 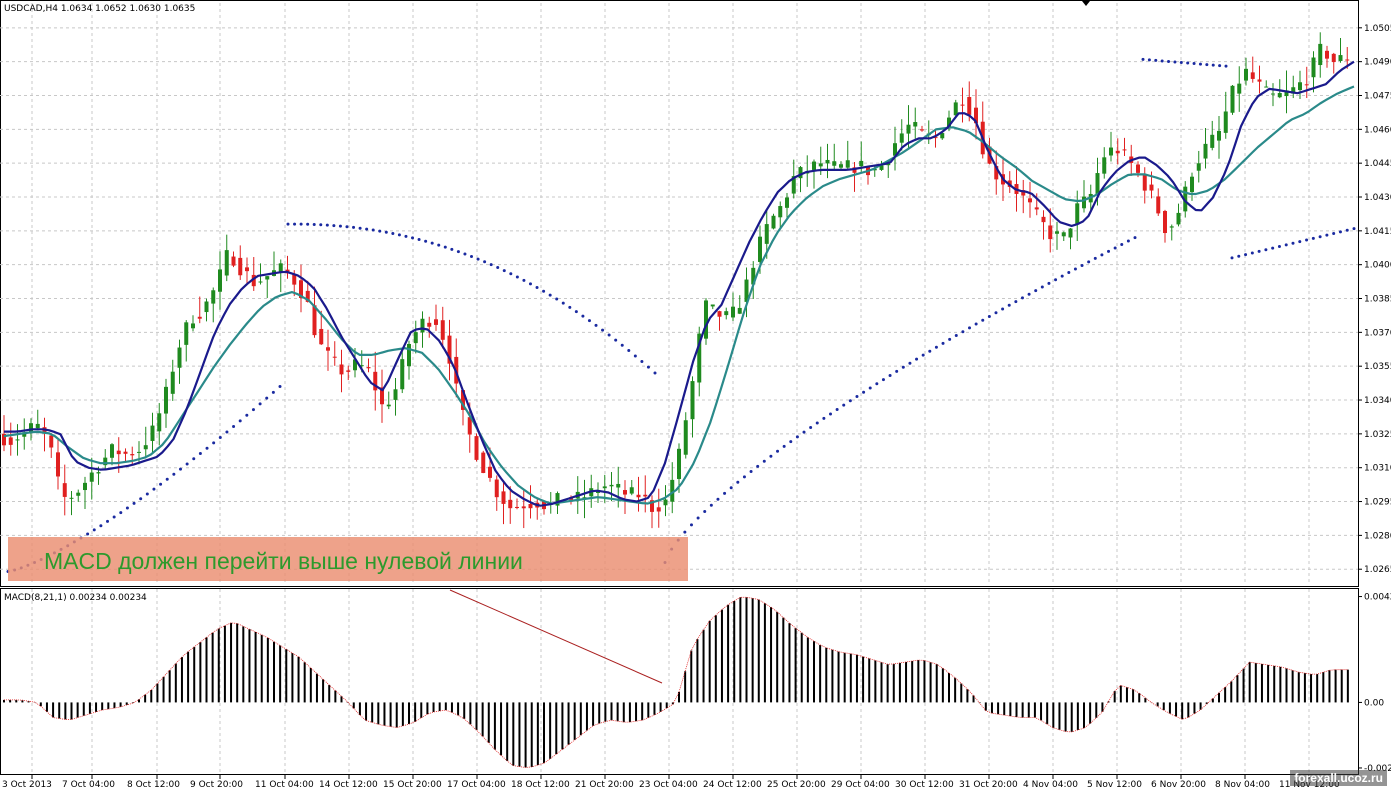 I want to click on price-axis-label: 1.0340, so click(x=1377, y=401).